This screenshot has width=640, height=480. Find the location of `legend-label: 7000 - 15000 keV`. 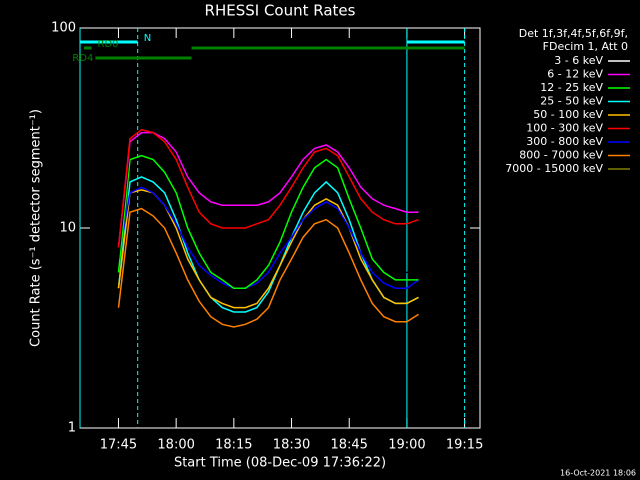

legend-label: 7000 - 15000 keV is located at coordinates (554, 168).